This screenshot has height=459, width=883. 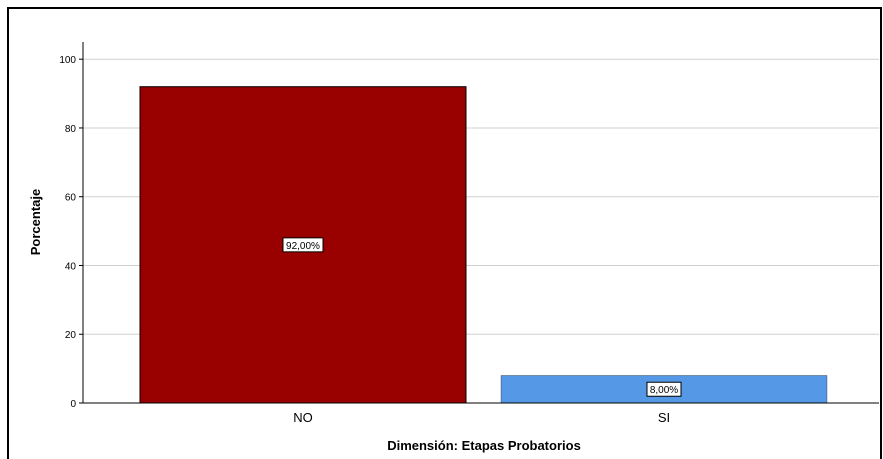 I want to click on data-label: 8,00%, so click(x=664, y=390).